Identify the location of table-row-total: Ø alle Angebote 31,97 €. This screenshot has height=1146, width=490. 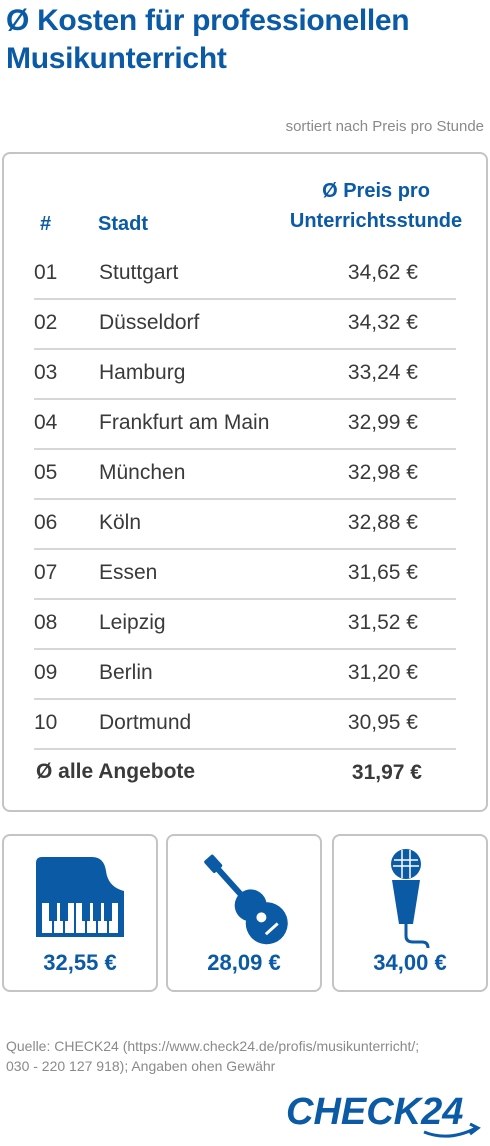
(245, 775).